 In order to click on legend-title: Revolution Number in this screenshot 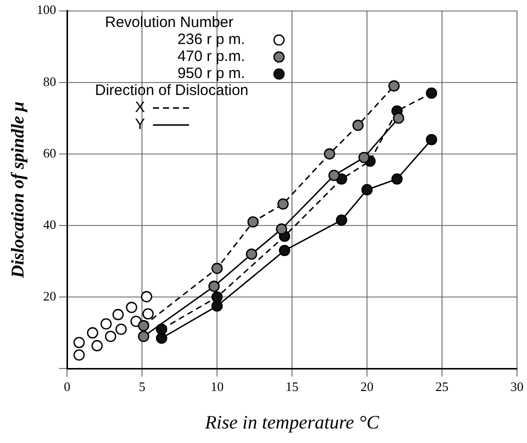, I will do `click(169, 22)`.